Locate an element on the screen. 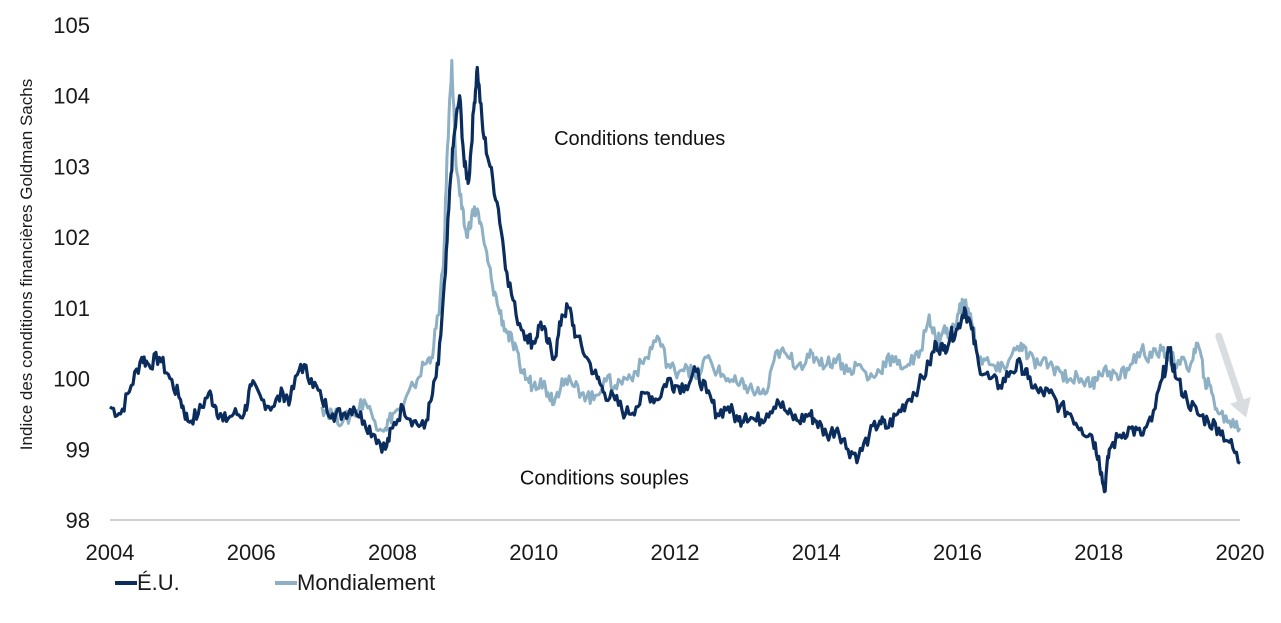 This screenshot has height=623, width=1281. annotation-label: Conditions tendues is located at coordinates (639, 139).